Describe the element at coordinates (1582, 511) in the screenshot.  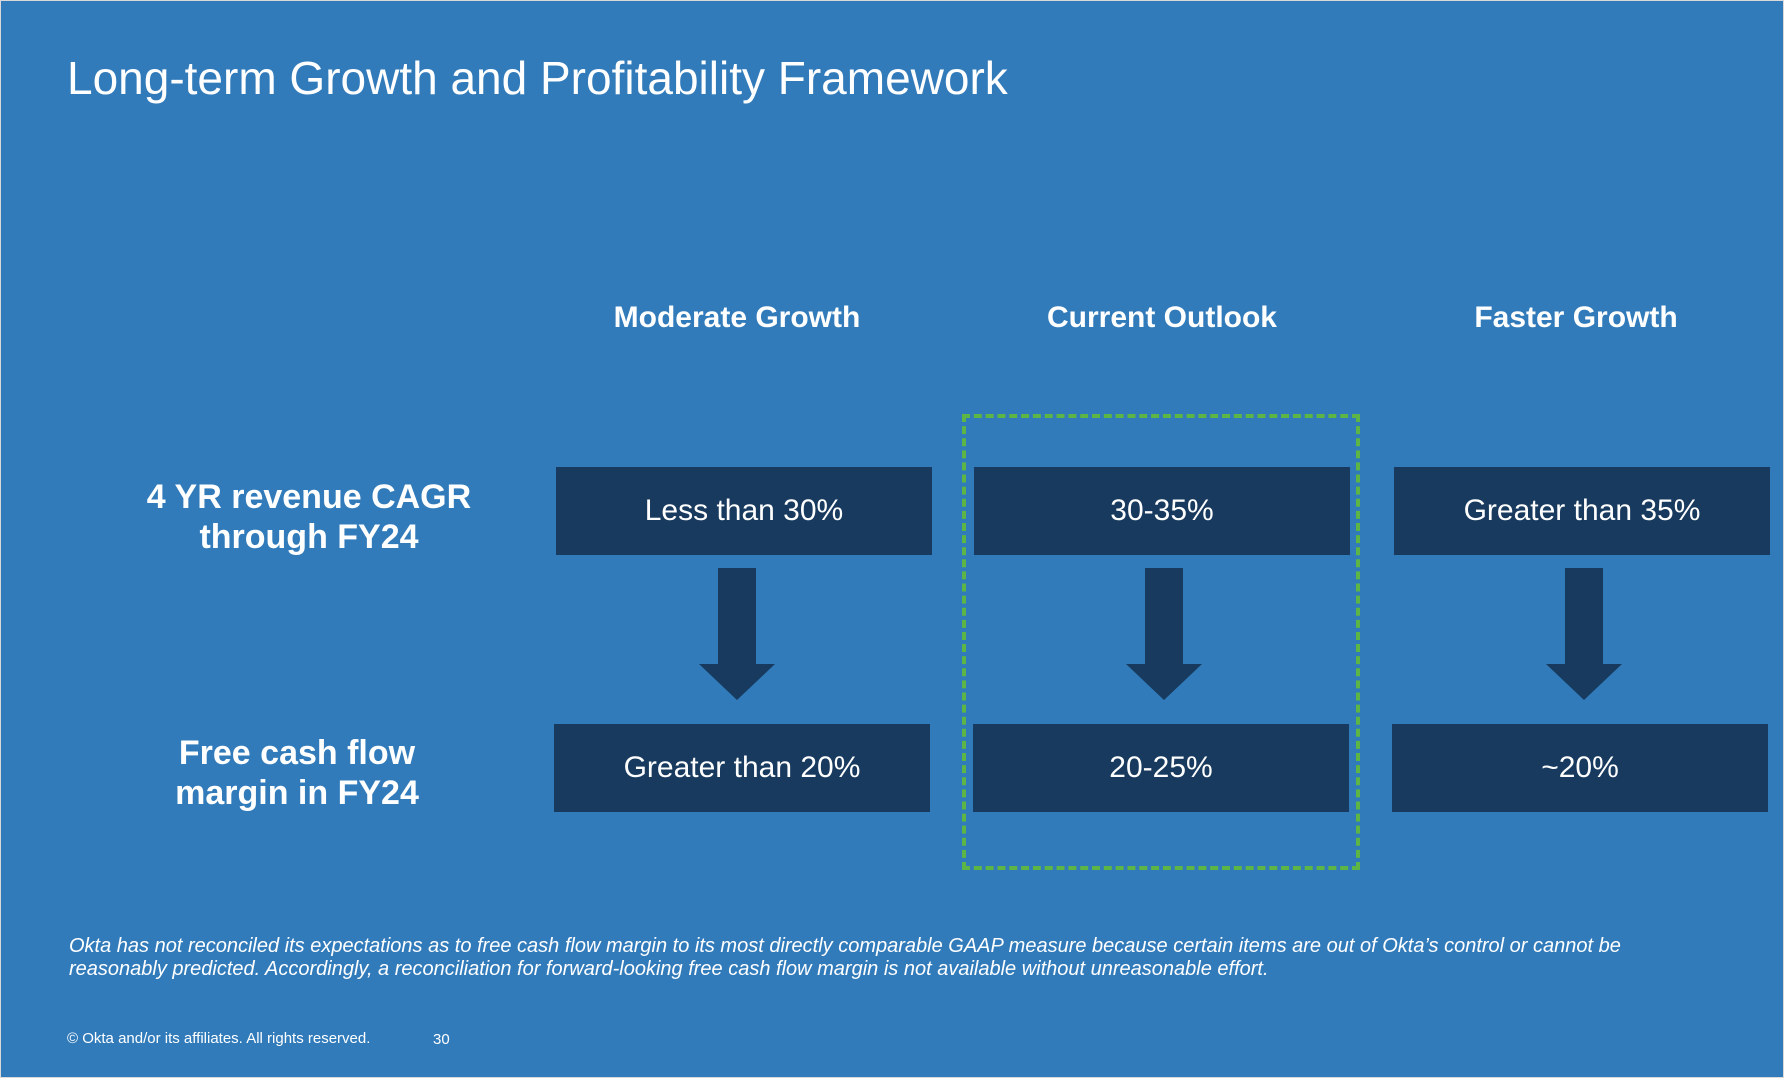
I see `revenue-box-faster-growth: Greater than 35%` at that location.